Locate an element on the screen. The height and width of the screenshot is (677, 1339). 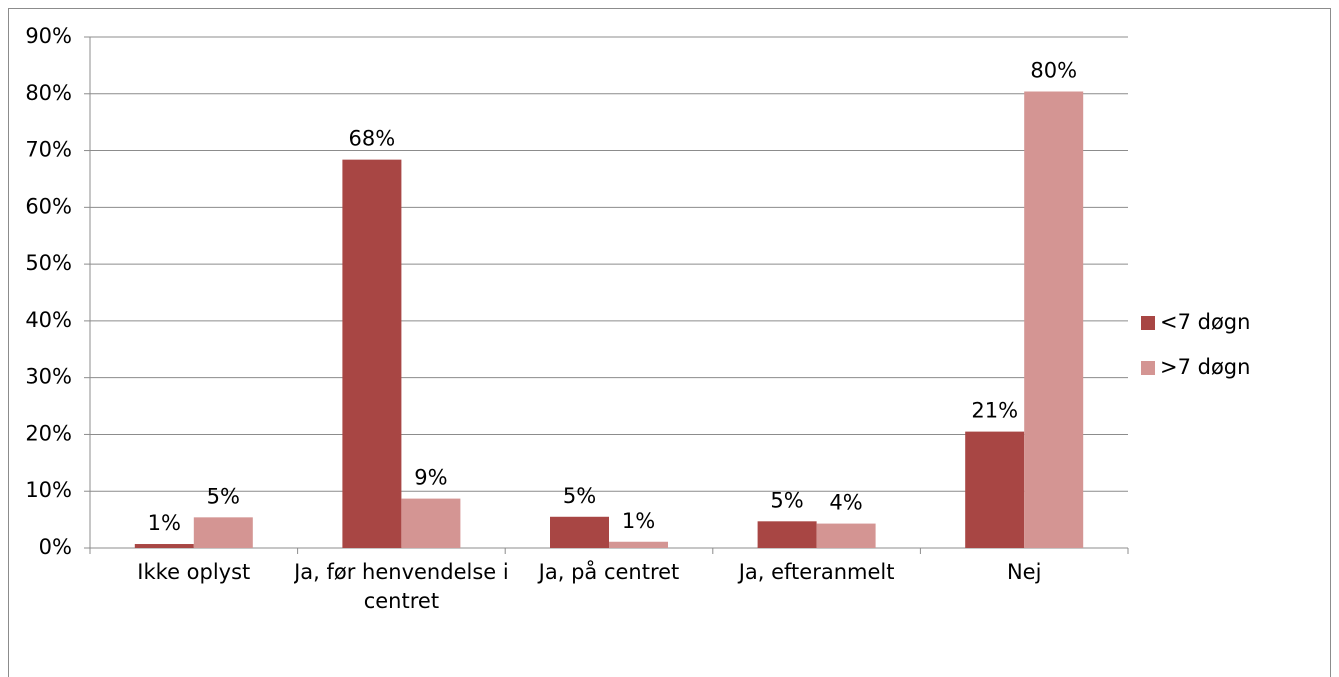
y-tick-label: 70% is located at coordinates (48, 150).